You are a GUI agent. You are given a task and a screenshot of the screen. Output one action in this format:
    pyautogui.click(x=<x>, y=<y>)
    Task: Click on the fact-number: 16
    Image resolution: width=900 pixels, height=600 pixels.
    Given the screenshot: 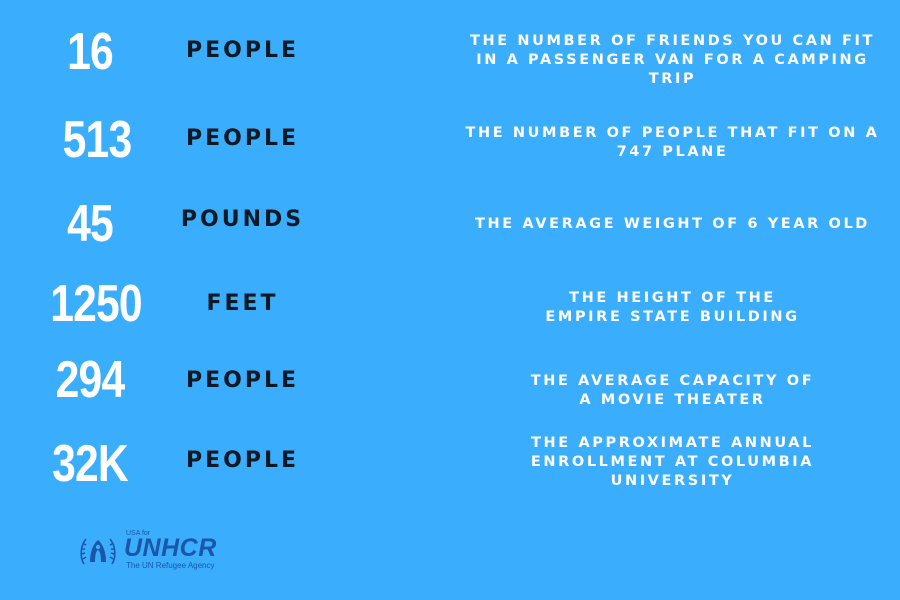 What is the action you would take?
    pyautogui.click(x=90, y=52)
    